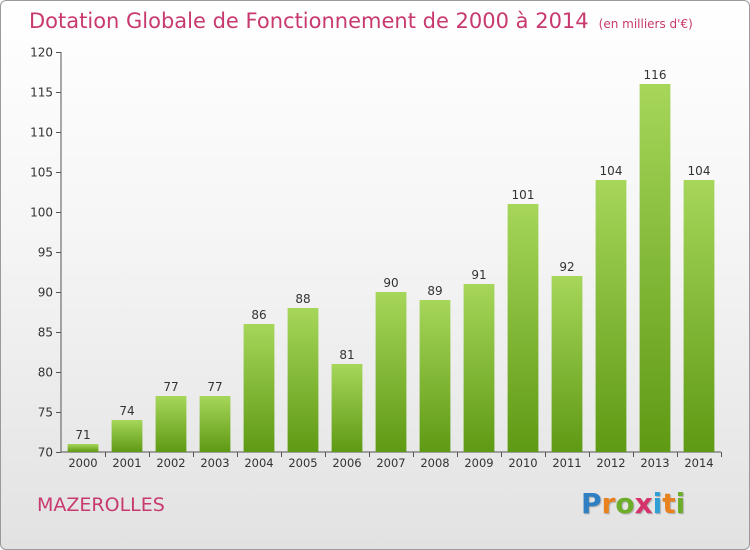 The height and width of the screenshot is (550, 750). What do you see at coordinates (82, 435) in the screenshot?
I see `data-label: 71` at bounding box center [82, 435].